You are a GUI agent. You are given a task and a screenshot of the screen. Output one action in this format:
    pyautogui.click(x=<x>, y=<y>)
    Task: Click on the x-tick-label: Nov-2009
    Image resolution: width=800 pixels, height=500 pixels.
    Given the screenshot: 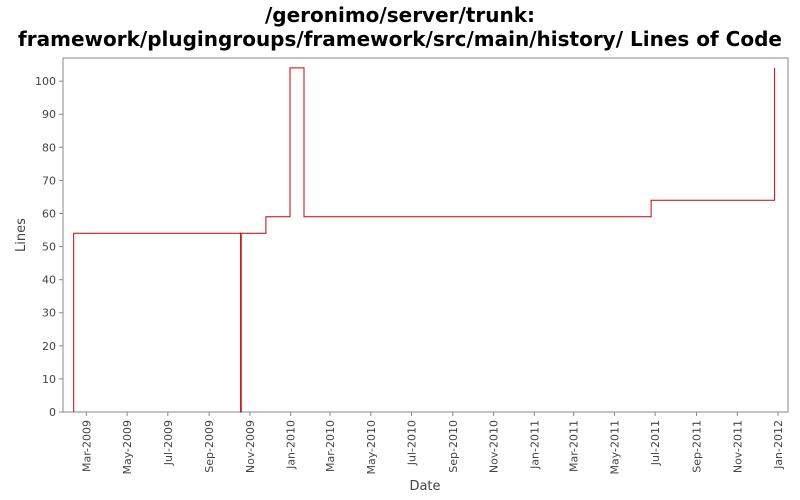 What is the action you would take?
    pyautogui.click(x=250, y=446)
    